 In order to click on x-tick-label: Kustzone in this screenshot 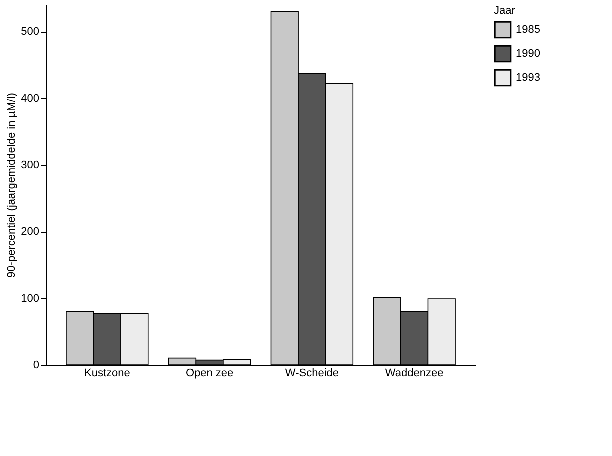, I will do `click(107, 374)`.